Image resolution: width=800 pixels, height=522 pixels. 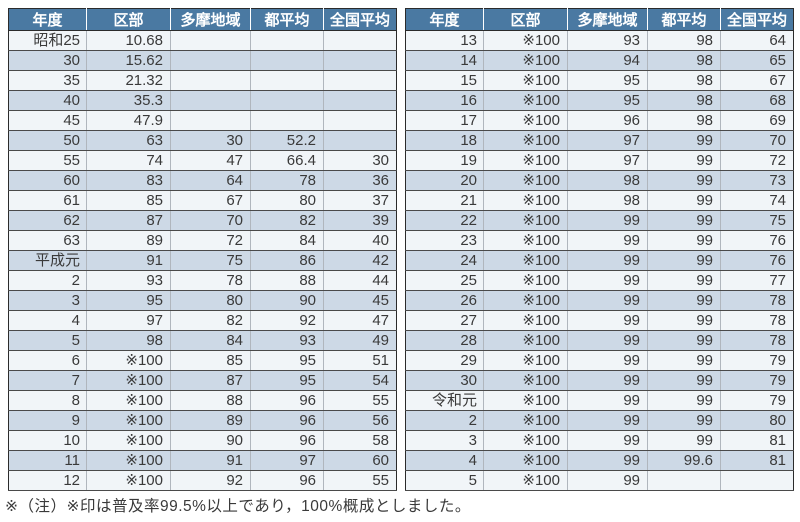 What do you see at coordinates (202, 300) in the screenshot?
I see `table-row: 3 95 80 90 45` at bounding box center [202, 300].